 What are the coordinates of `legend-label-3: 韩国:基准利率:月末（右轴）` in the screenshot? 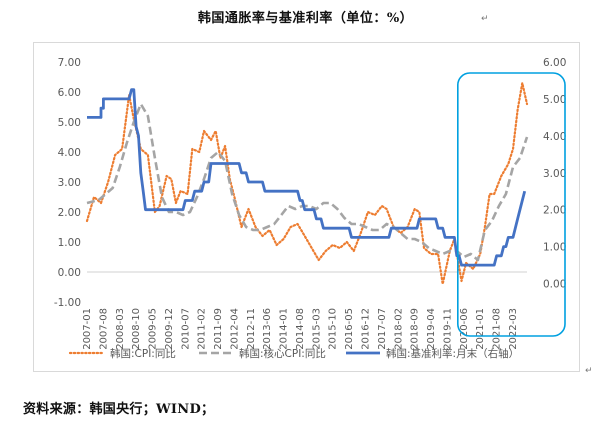 It's located at (452, 353).